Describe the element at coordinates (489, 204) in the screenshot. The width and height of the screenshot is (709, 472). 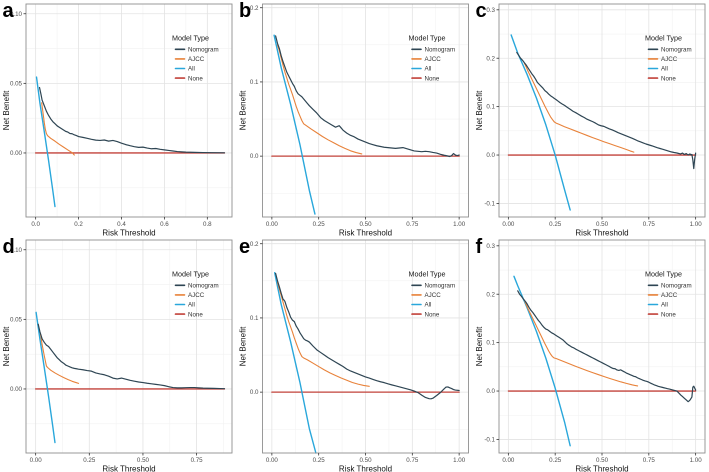
I see `y-tick-label: -0.1` at that location.